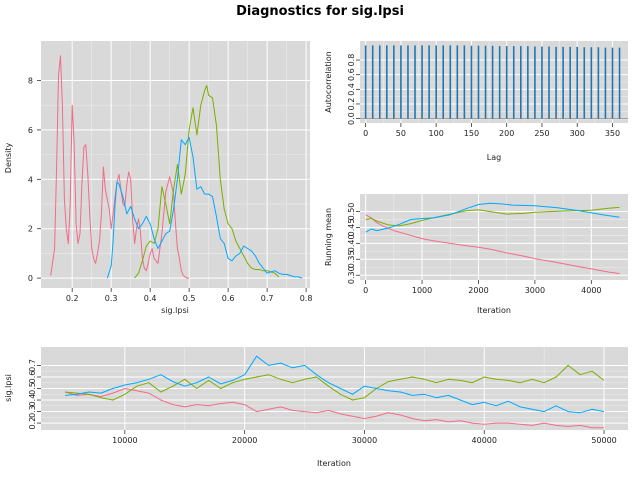  Describe the element at coordinates (244, 440) in the screenshot. I see `x-tick-label: 20000` at that location.